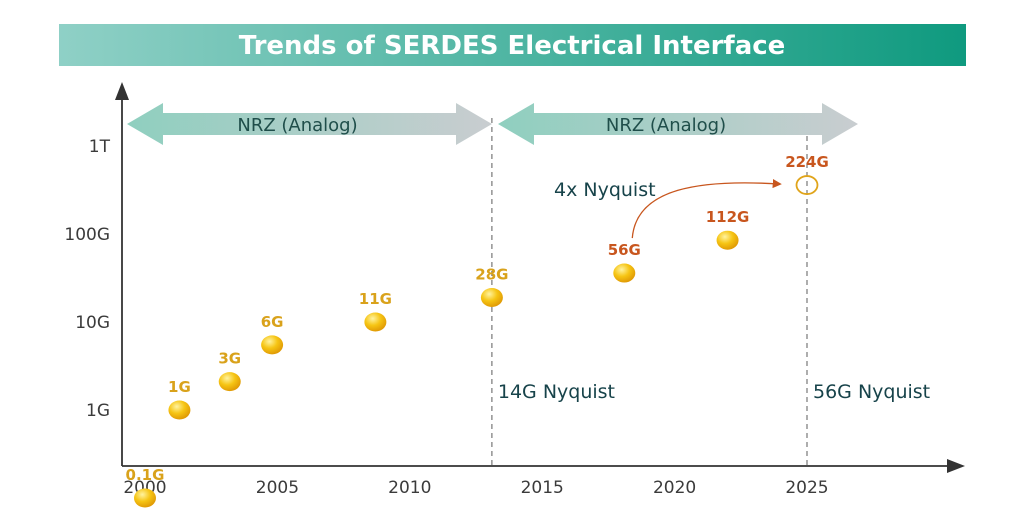 Image resolution: width=1025 pixels, height=512 pixels. I want to click on x-axis-arrowhead, so click(956, 466).